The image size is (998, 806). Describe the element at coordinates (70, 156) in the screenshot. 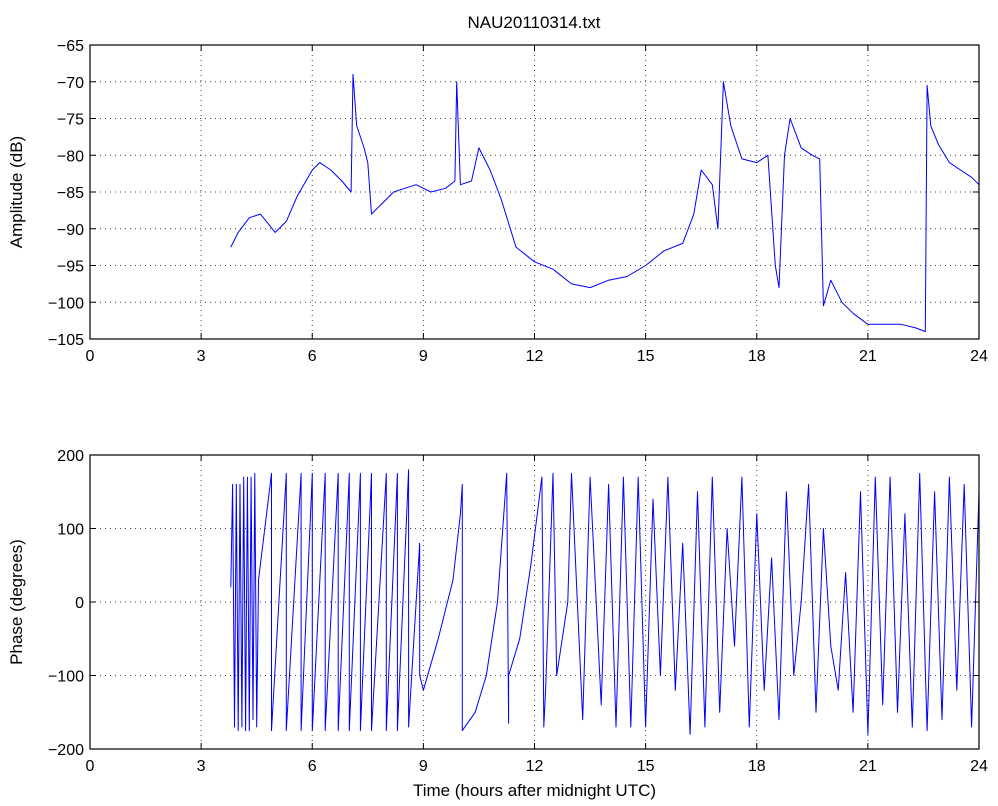

I see `amplitude-y-tick-label: −80` at that location.